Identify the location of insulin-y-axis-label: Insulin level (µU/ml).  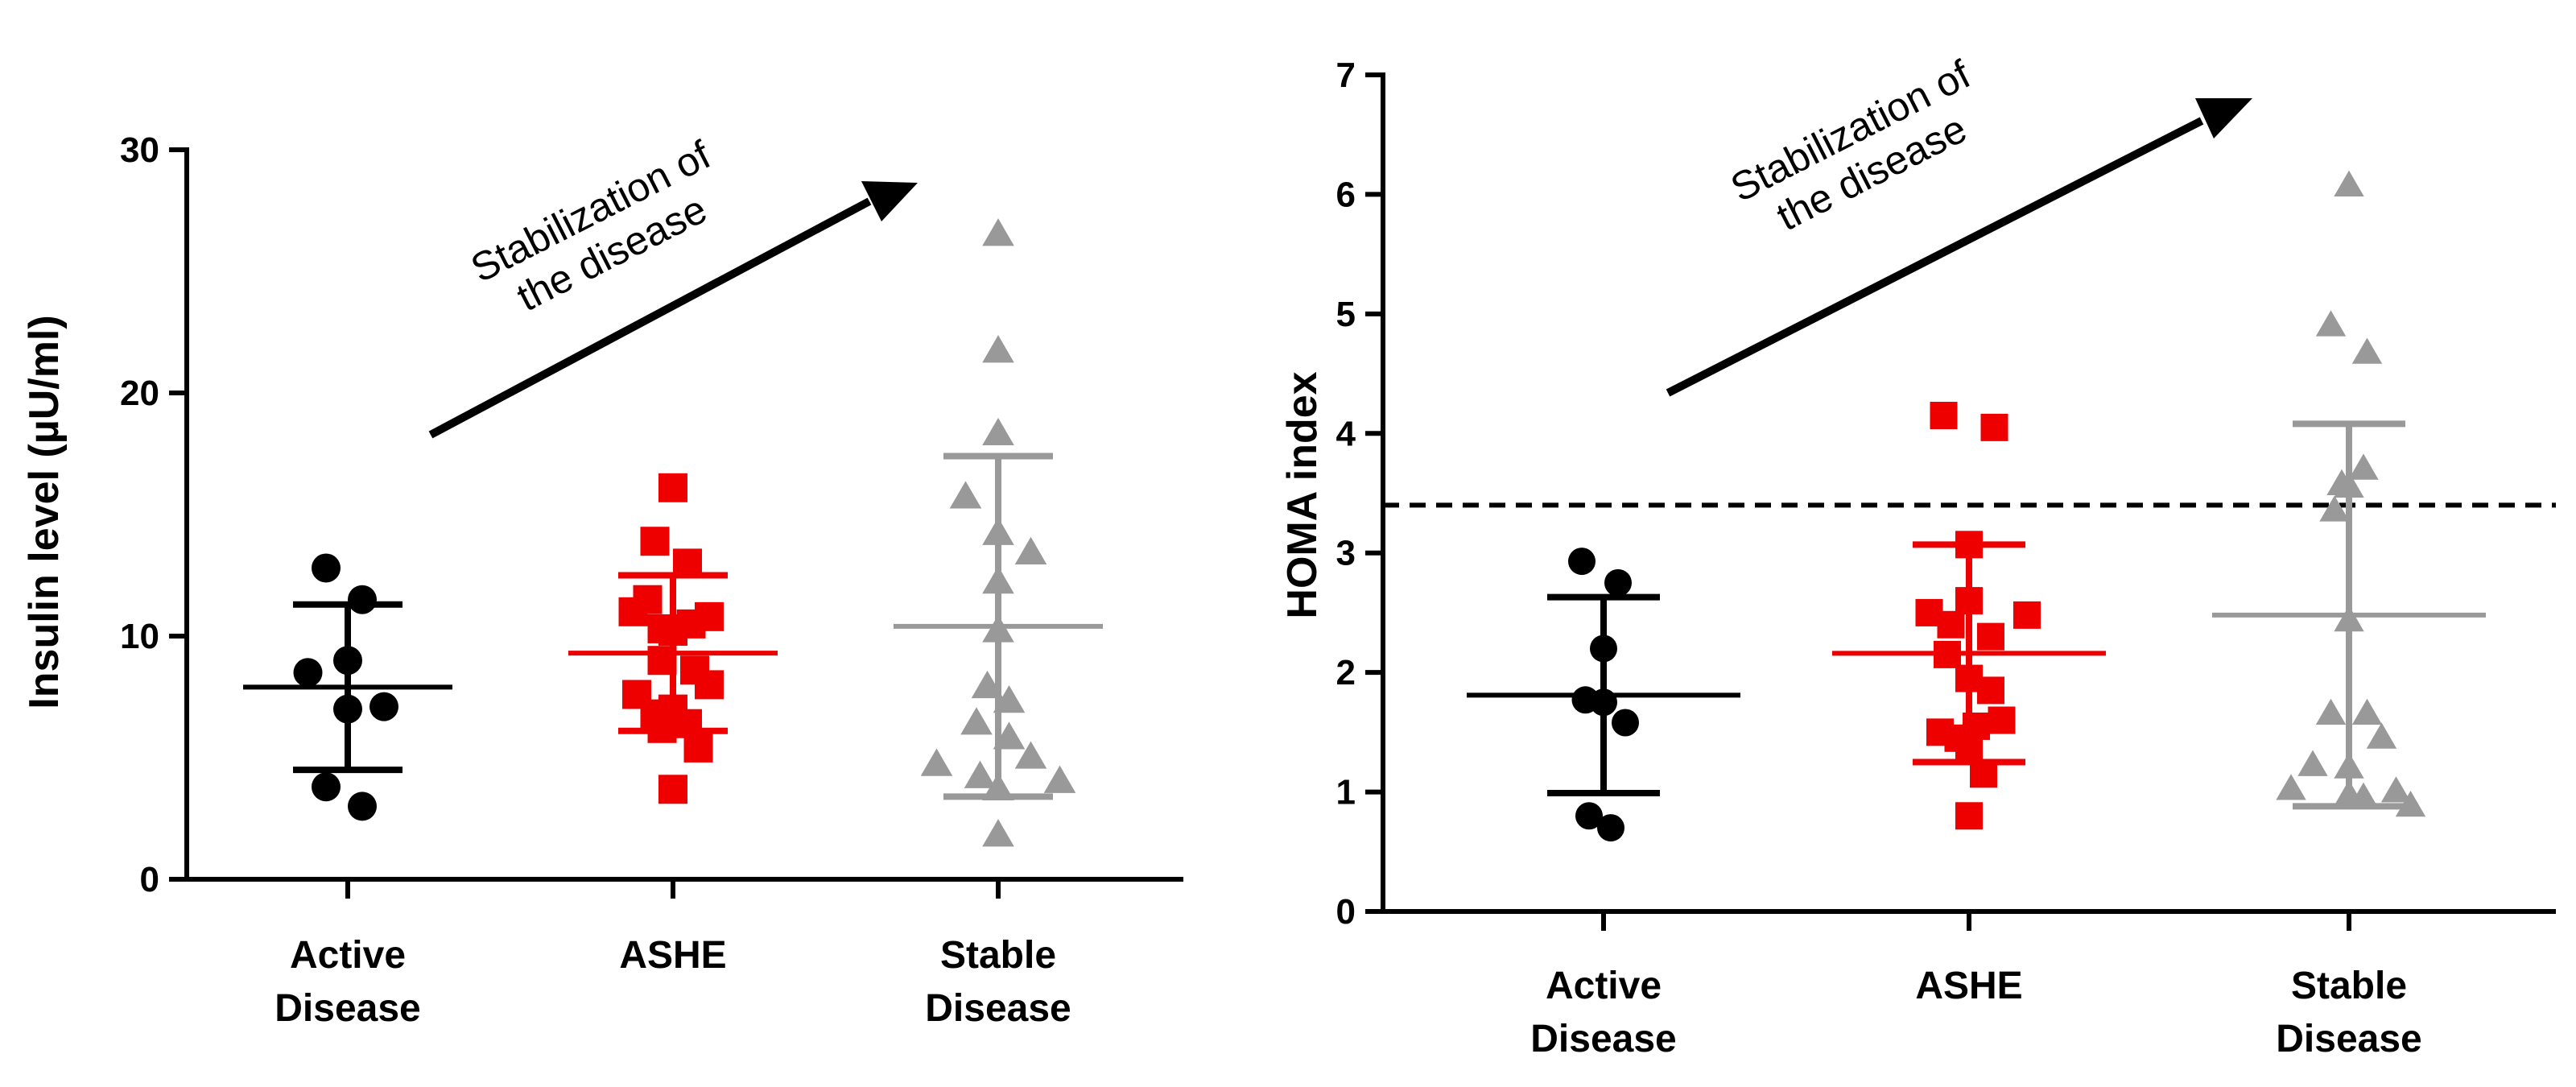
(44, 512).